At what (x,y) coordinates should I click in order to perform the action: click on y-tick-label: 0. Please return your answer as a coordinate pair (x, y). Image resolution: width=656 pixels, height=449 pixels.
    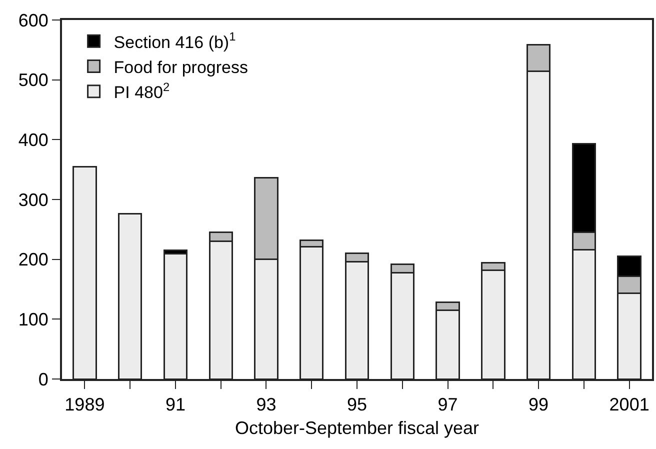
    Looking at the image, I should click on (43, 379).